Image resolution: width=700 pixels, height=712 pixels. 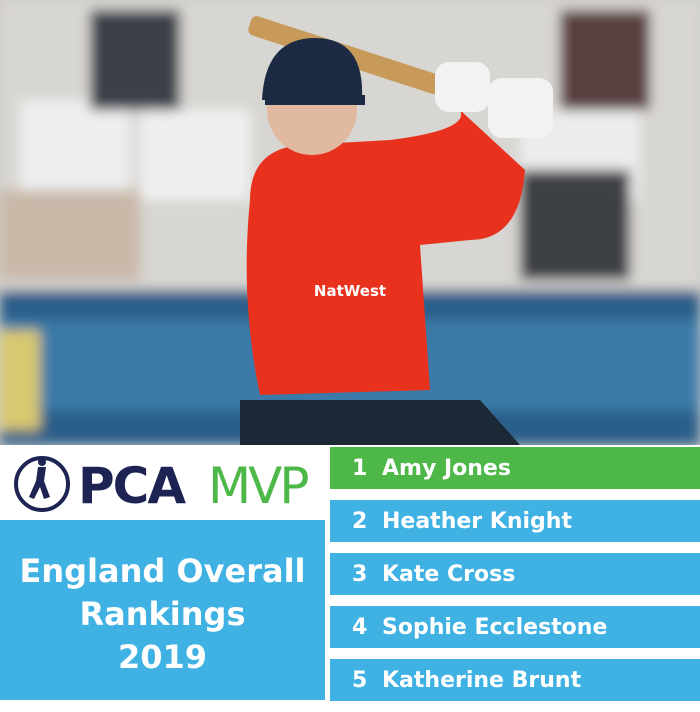 What do you see at coordinates (162, 614) in the screenshot?
I see `title-line: Rankings` at bounding box center [162, 614].